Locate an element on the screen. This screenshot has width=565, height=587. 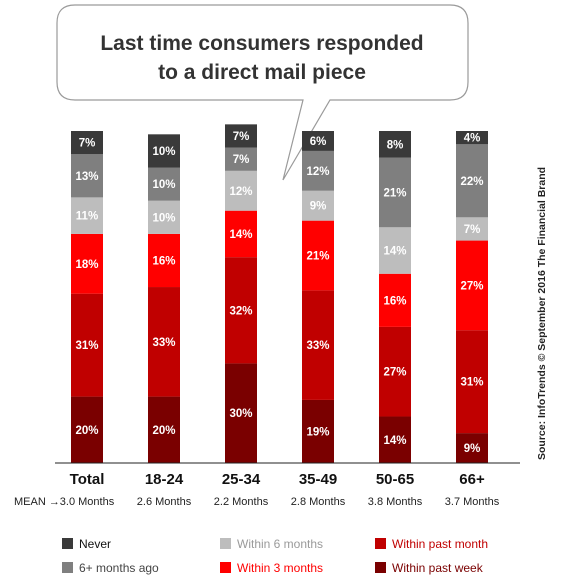
bar-segment-50-65-within-3-months is located at coordinates (395, 300).